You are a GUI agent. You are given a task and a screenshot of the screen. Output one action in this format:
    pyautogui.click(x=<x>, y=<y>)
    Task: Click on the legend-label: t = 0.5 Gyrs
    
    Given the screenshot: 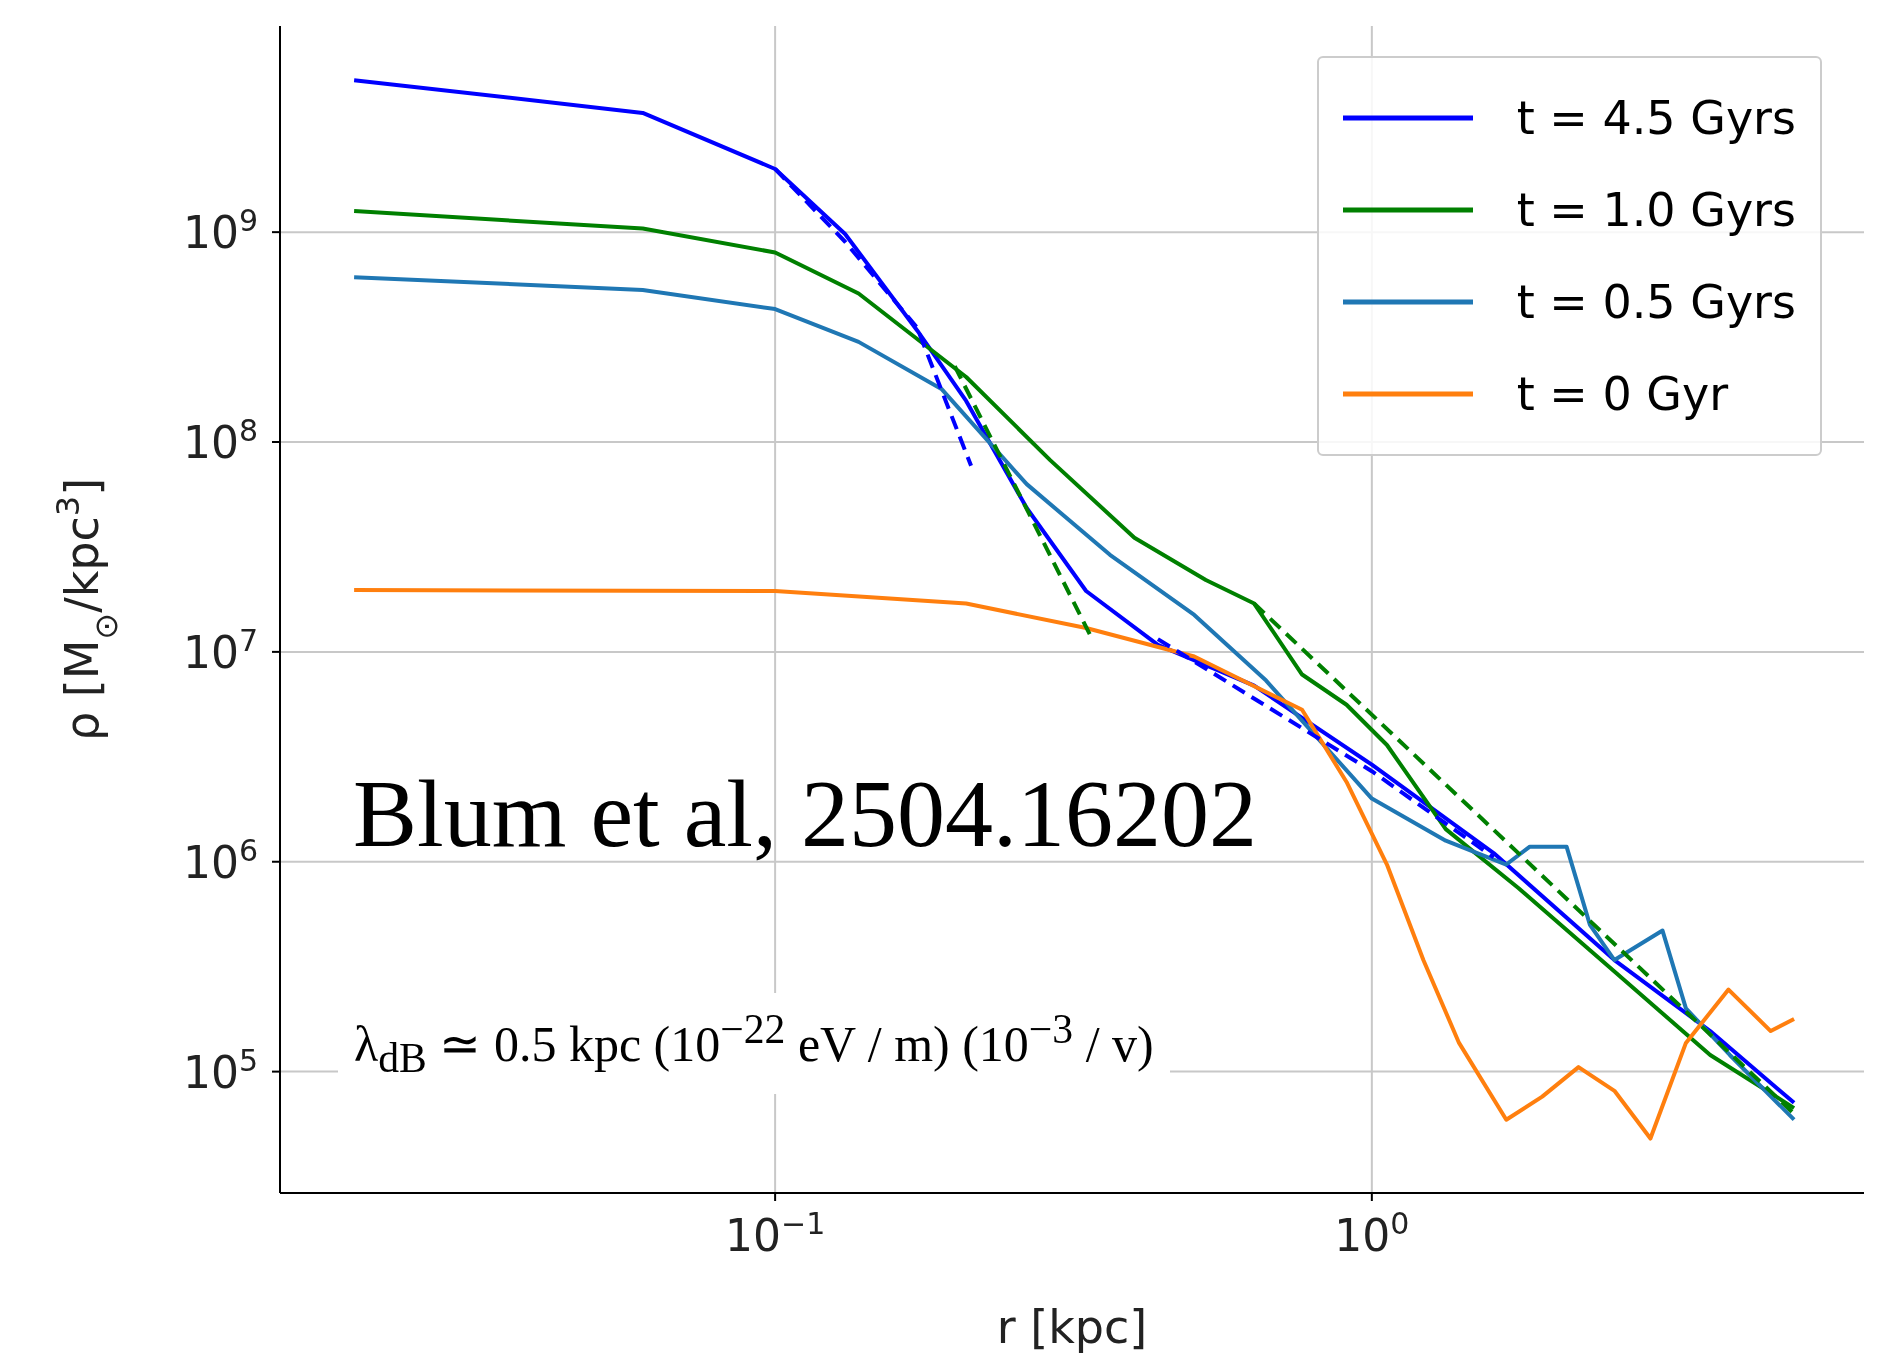 What is the action you would take?
    pyautogui.click(x=1656, y=302)
    